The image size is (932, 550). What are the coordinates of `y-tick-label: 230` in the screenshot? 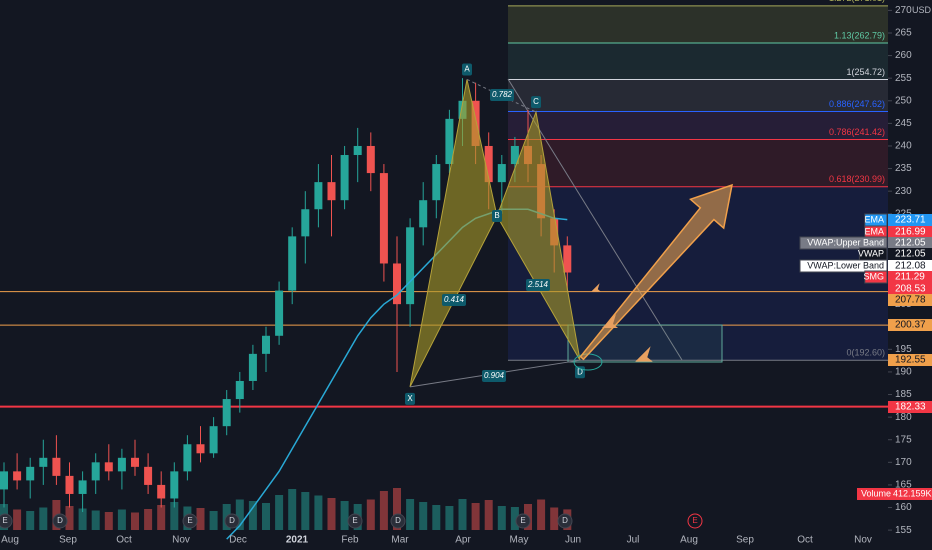 It's located at (903, 191).